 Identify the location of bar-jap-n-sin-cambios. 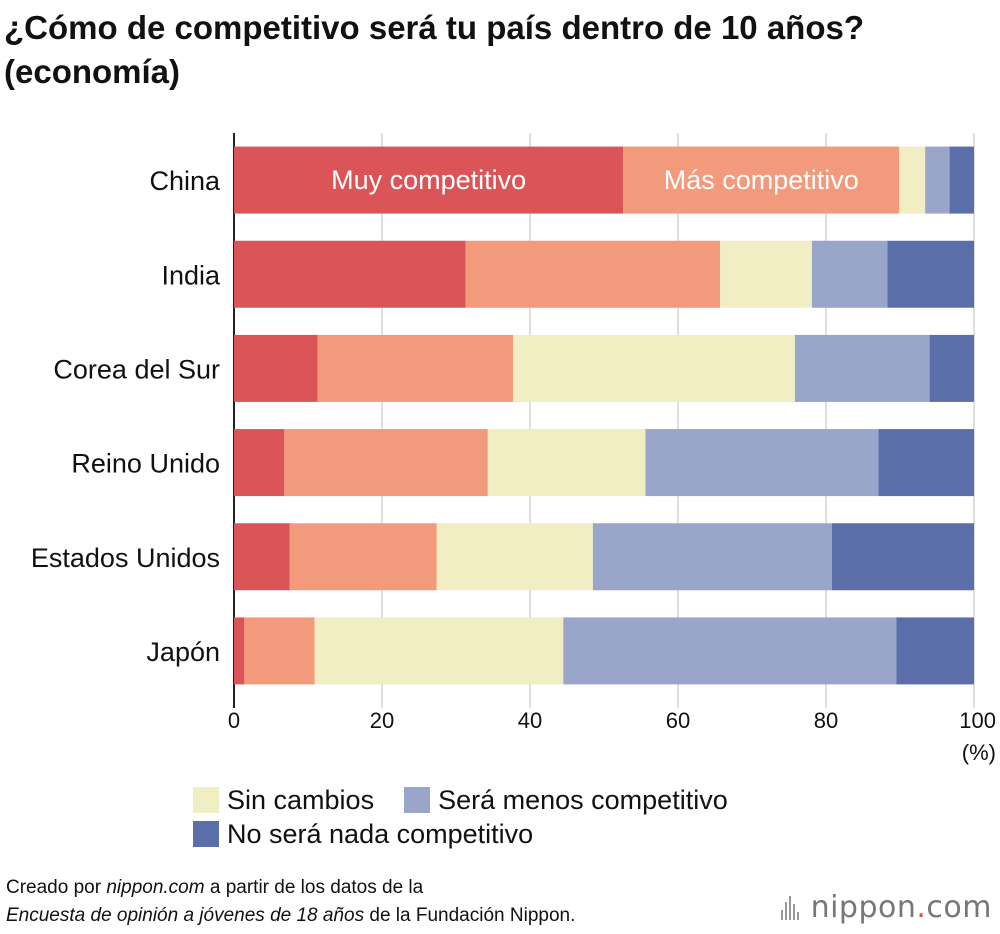
(439, 651).